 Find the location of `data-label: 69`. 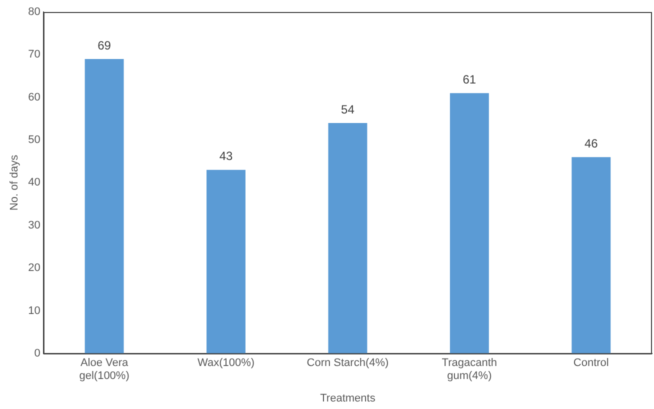

data-label: 69 is located at coordinates (105, 45).